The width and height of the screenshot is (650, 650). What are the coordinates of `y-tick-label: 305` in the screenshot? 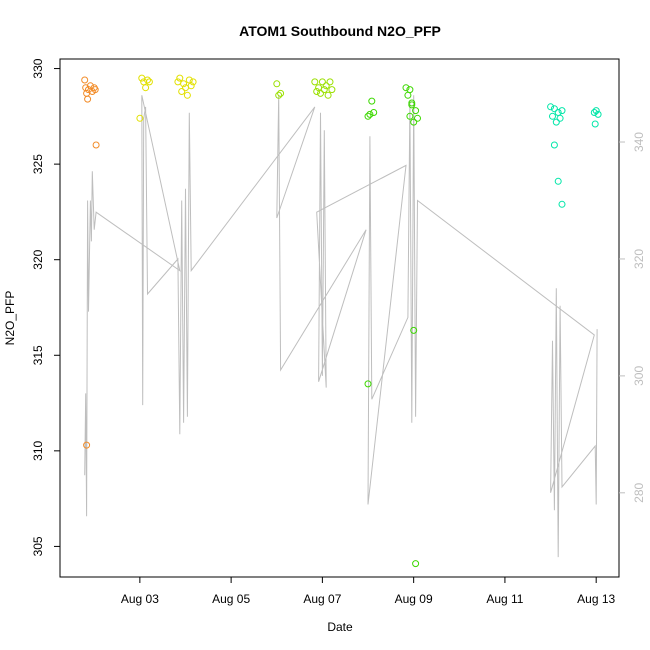 It's located at (38, 546).